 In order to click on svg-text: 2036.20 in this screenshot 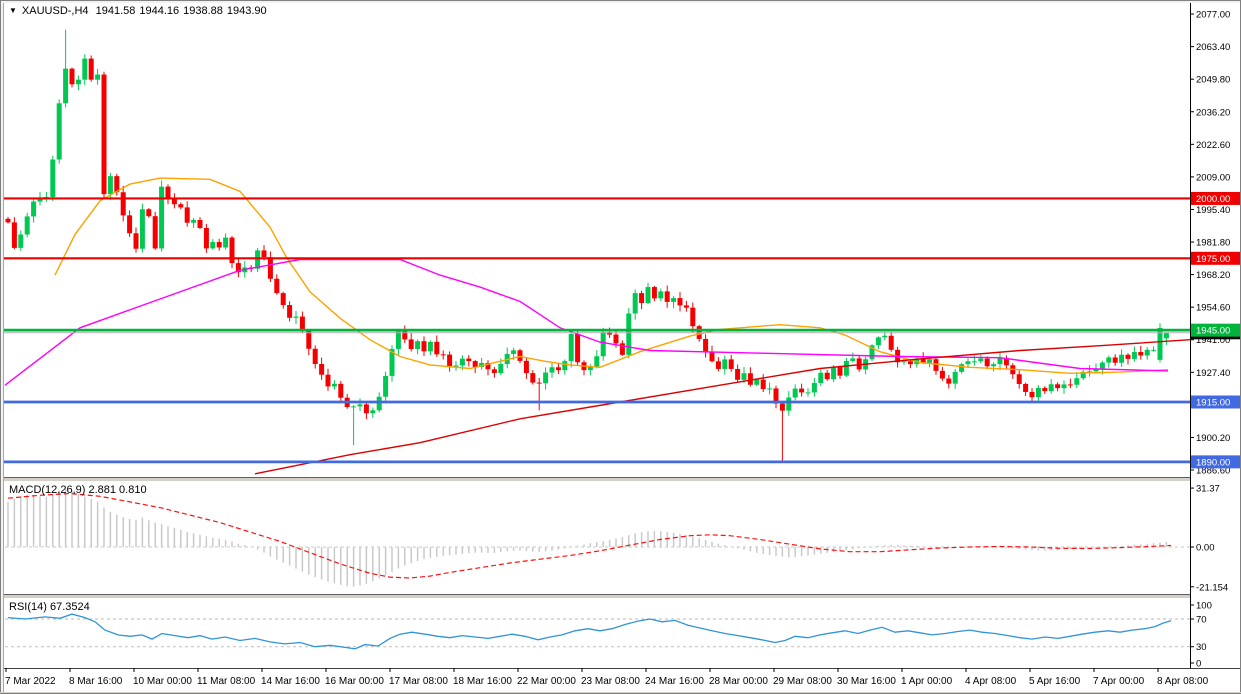, I will do `click(1213, 112)`.